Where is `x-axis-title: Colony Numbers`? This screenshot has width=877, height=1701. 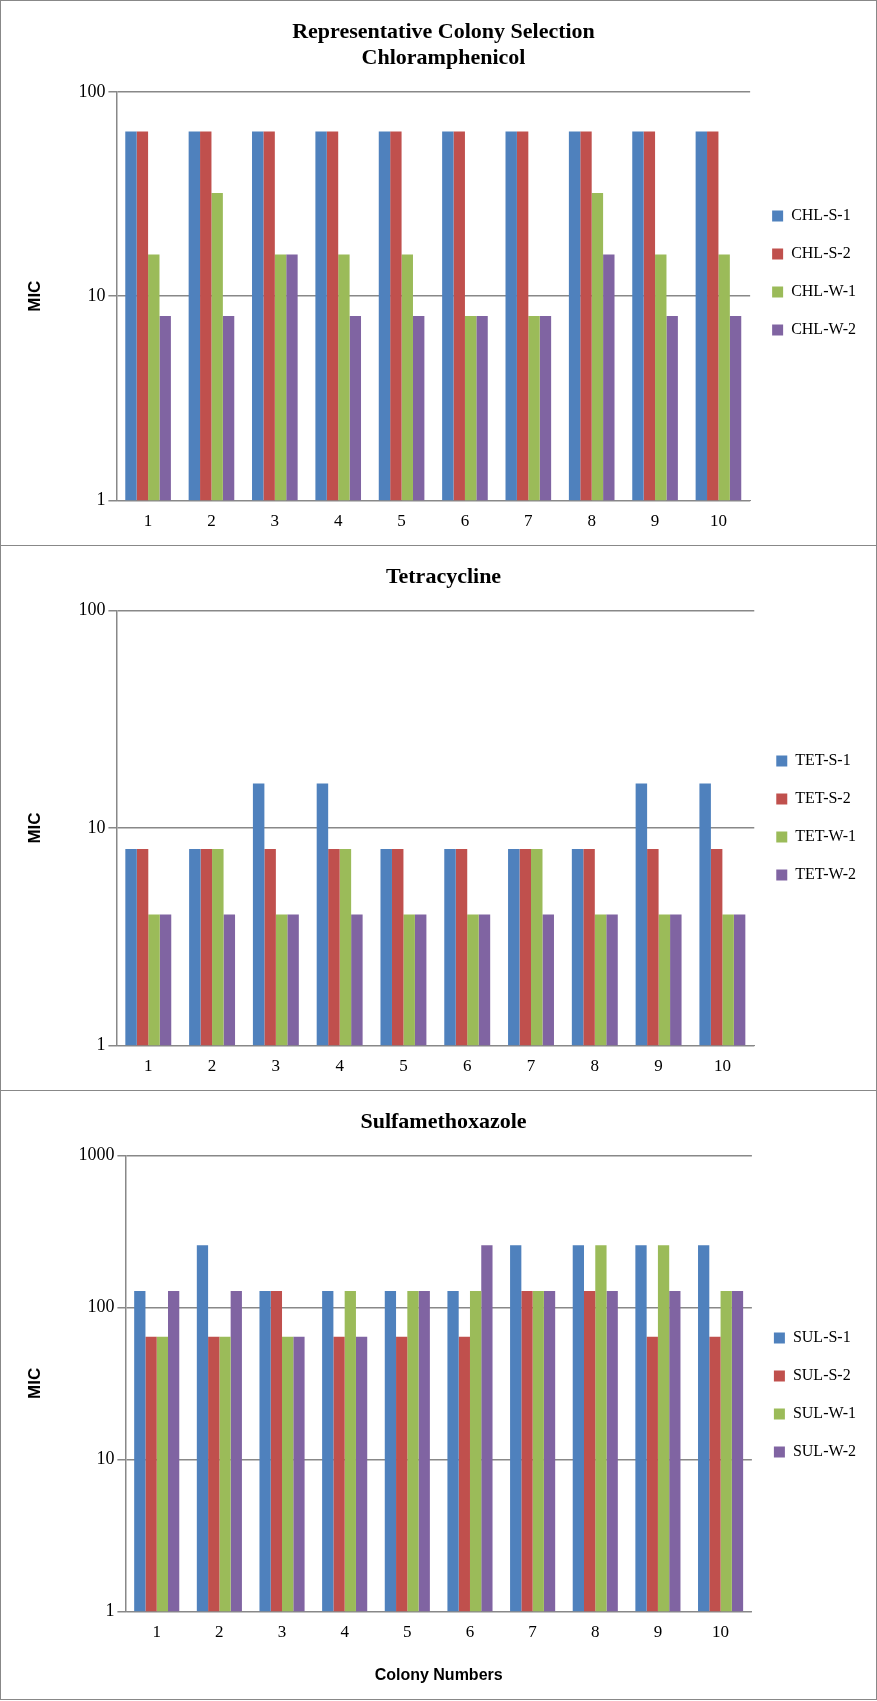 x-axis-title: Colony Numbers is located at coordinates (438, 1674).